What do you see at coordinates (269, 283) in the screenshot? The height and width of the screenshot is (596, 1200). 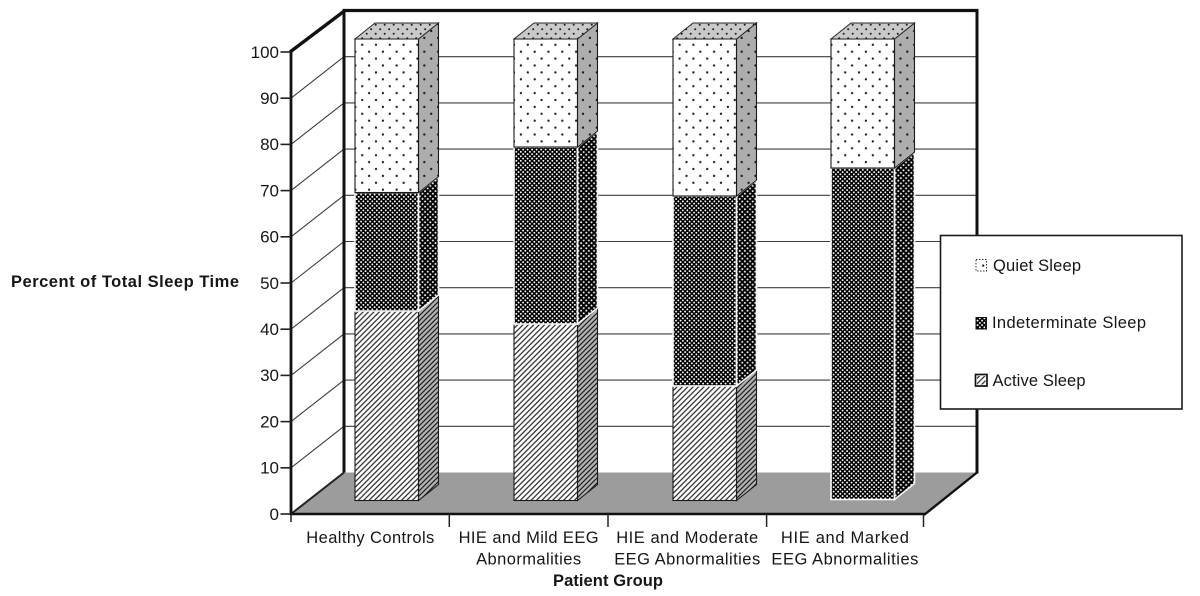 I see `svg-text: 50` at bounding box center [269, 283].